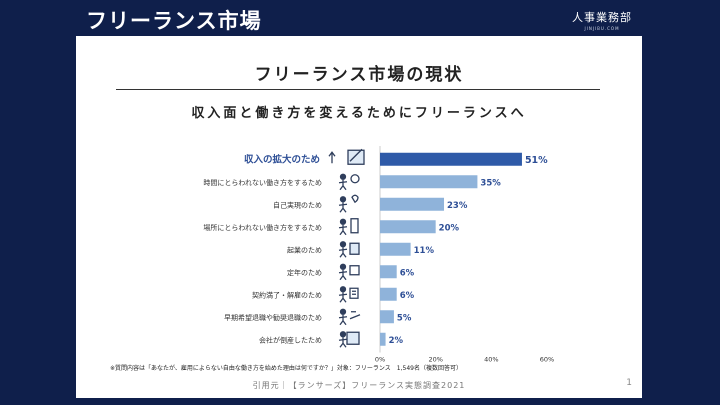 The height and width of the screenshot is (405, 720). I want to click on person-calendar-icon, so click(349, 272).